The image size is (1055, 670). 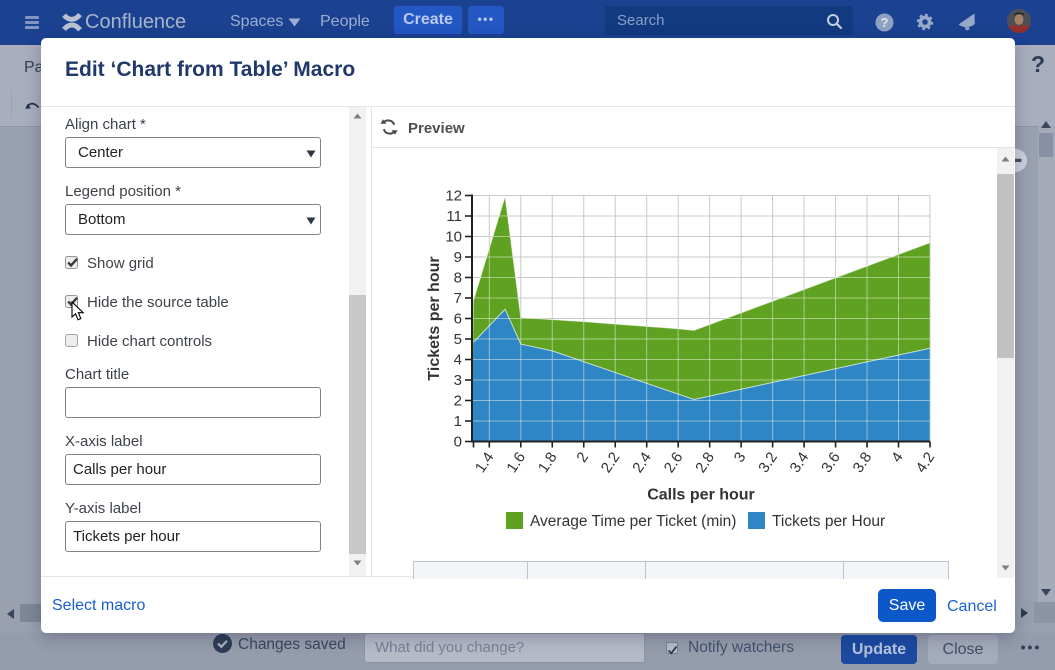 I want to click on svg-text: 11, so click(x=454, y=216).